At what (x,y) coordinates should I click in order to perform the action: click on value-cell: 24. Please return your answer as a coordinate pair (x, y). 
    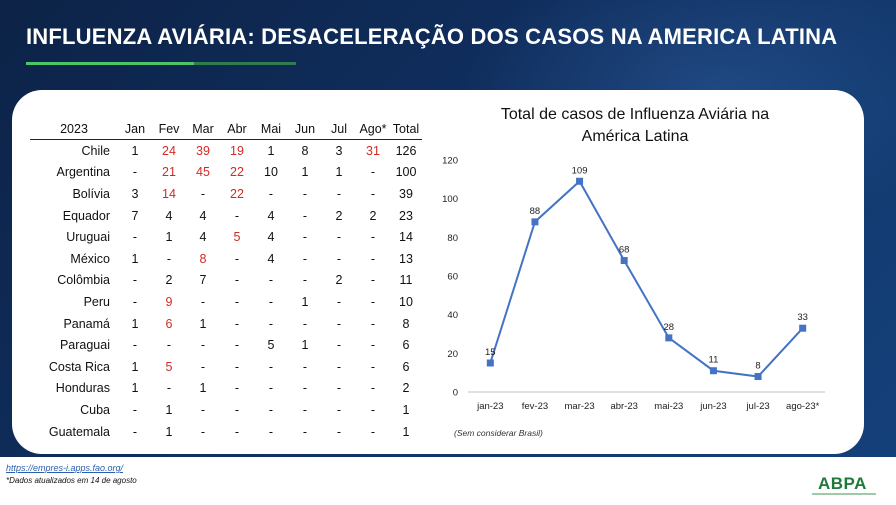
    Looking at the image, I should click on (169, 150).